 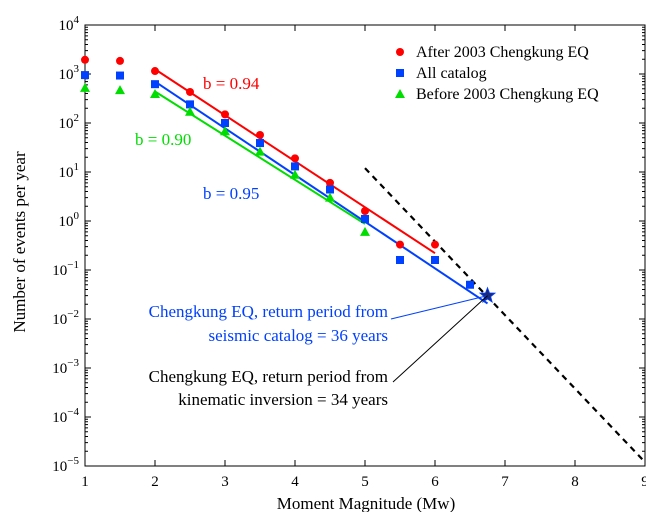 What do you see at coordinates (65, 367) in the screenshot?
I see `y-tick-label: 10⁻³` at bounding box center [65, 367].